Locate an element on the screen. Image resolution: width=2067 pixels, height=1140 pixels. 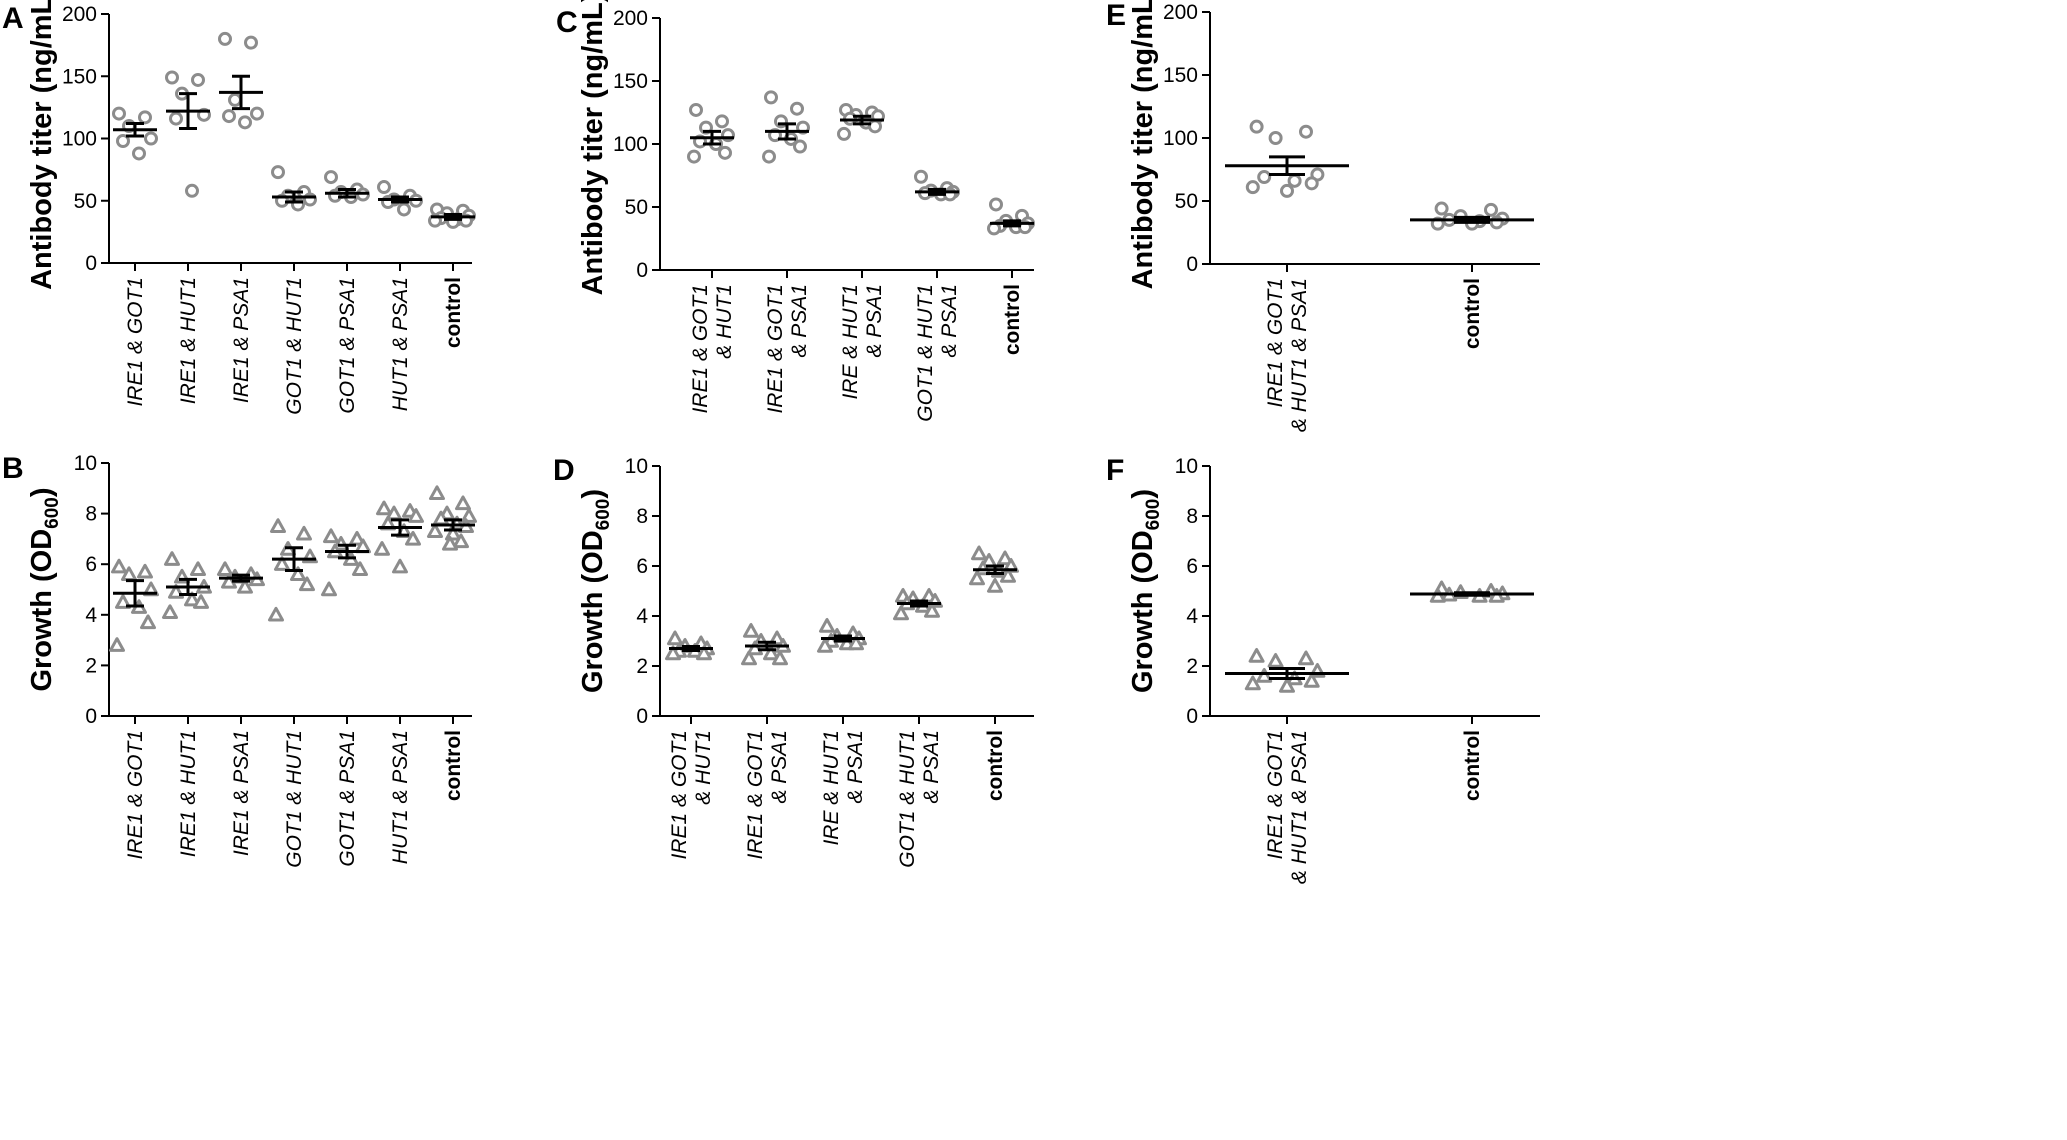
panel-label: C is located at coordinates (567, 22).